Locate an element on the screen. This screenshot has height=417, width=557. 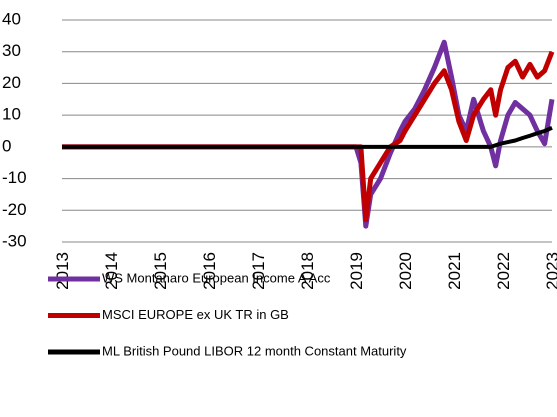
legend-label: MSCI EUROPE ex UK TR in GB is located at coordinates (195, 314).